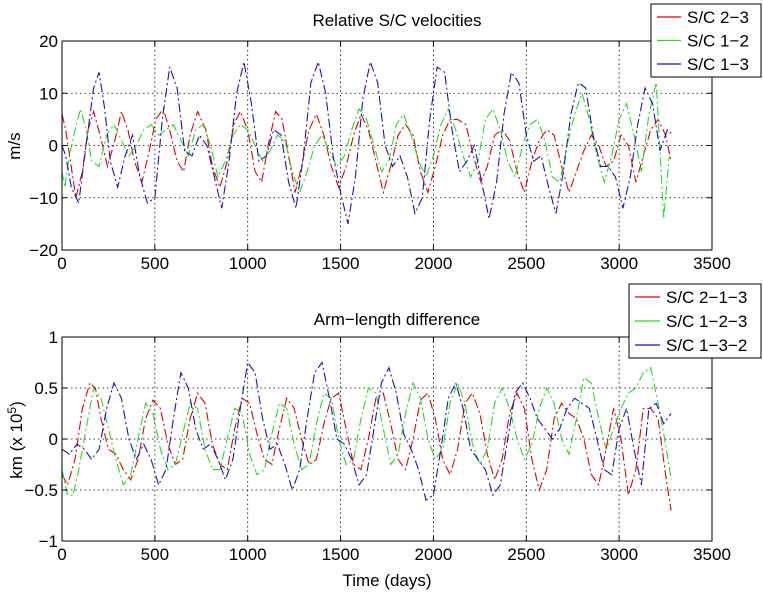  I want to click on legend-entry: S/C 1−3, so click(718, 64).